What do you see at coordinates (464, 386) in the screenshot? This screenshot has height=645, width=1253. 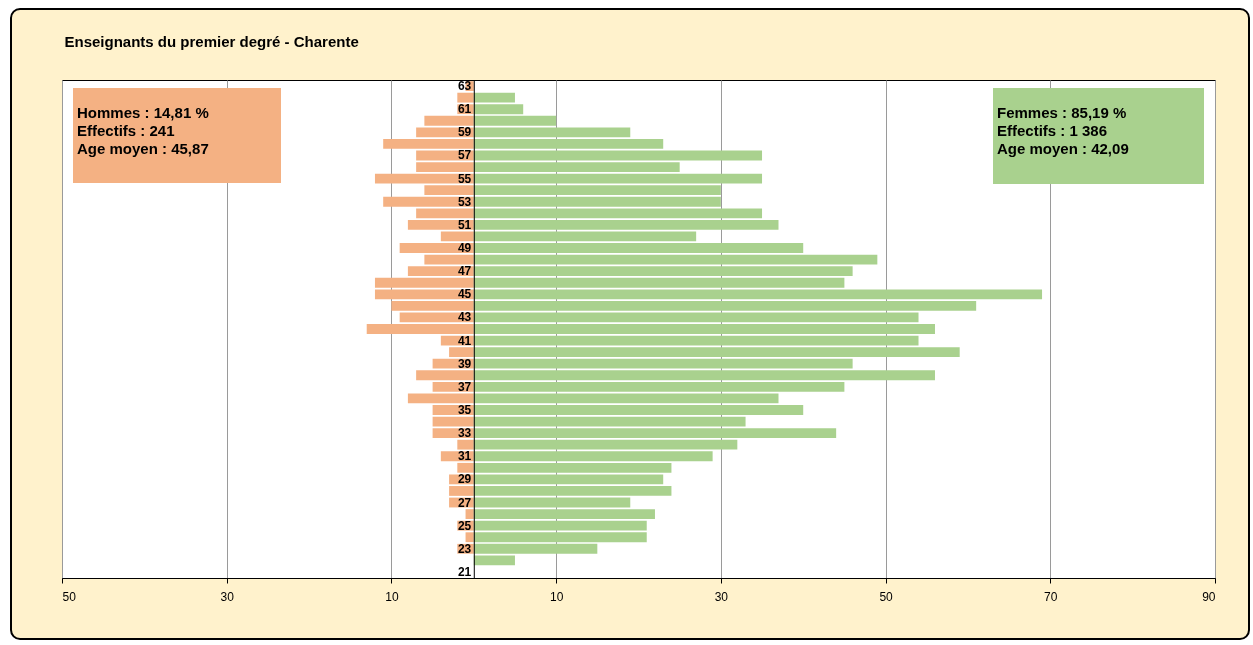 I see `y-tick-label: 37` at bounding box center [464, 386].